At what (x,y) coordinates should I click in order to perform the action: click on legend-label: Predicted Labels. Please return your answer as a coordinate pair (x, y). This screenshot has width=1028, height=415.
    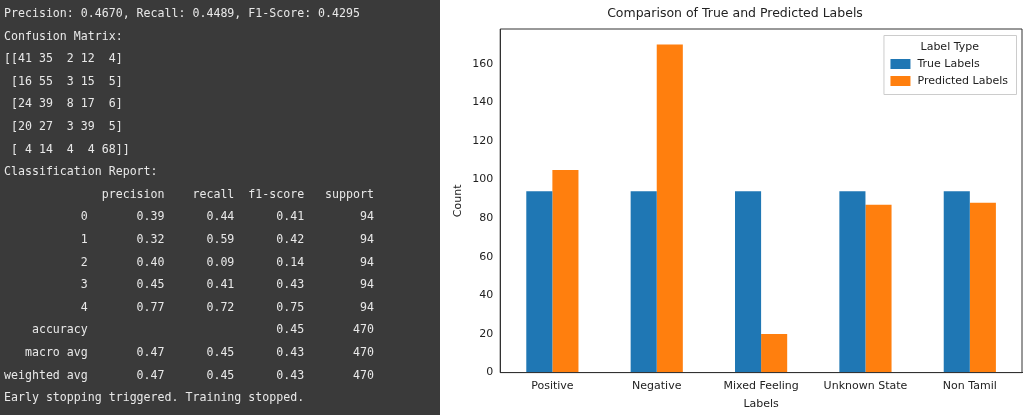
    Looking at the image, I should click on (963, 80).